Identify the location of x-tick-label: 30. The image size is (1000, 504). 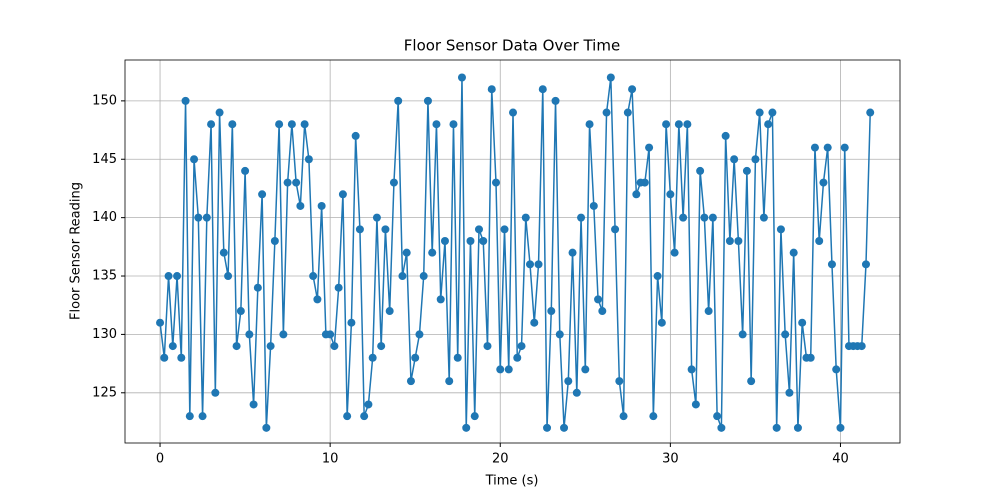
(670, 459).